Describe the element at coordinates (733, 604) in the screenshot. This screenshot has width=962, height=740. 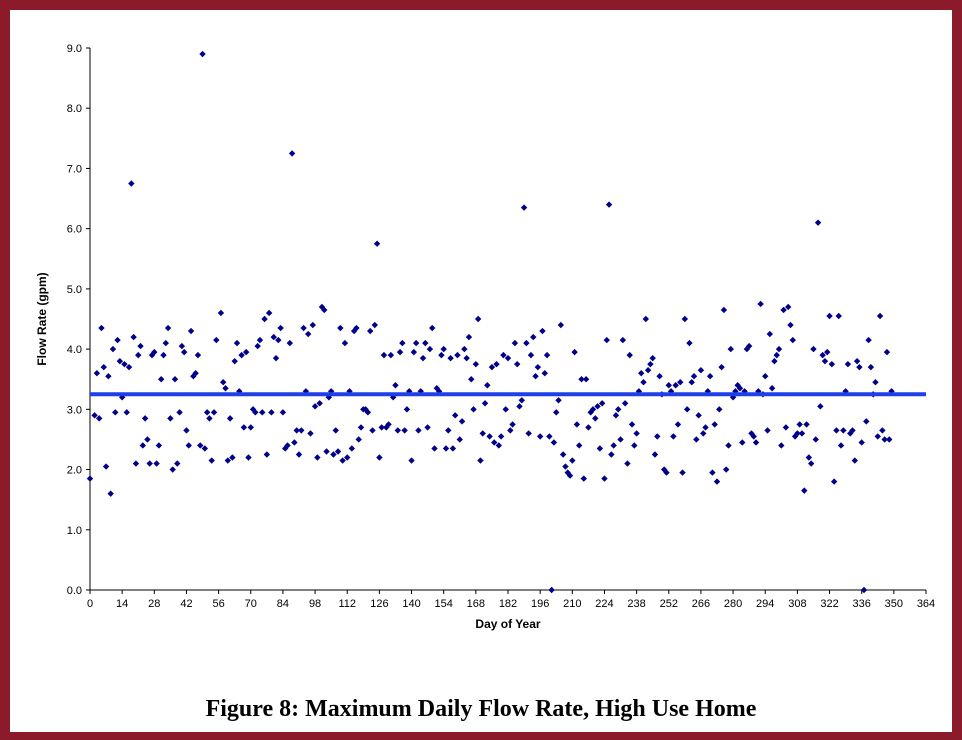
I see `x-tick-label: 280` at that location.